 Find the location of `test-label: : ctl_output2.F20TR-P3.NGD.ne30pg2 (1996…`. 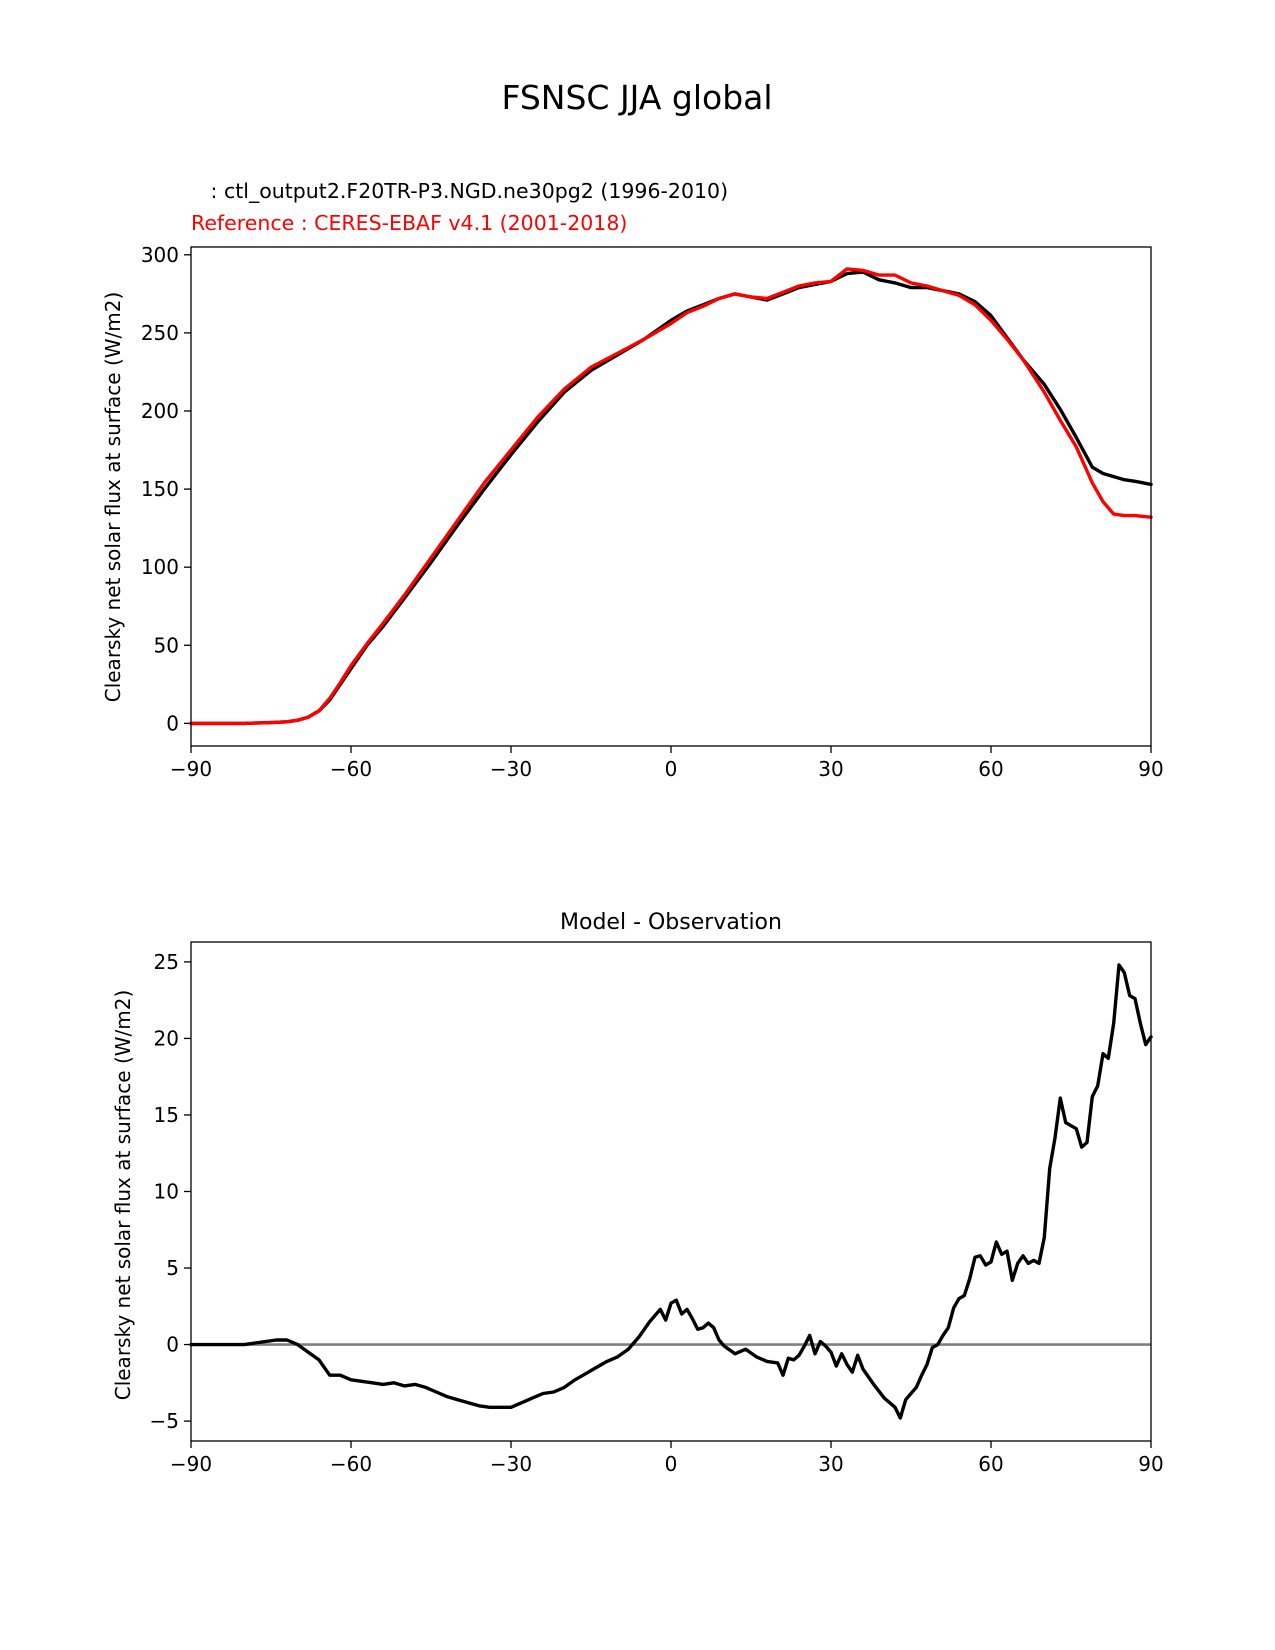

test-label: : ctl_output2.F20TR-P3.NGD.ne30pg2 (1996… is located at coordinates (459, 191).